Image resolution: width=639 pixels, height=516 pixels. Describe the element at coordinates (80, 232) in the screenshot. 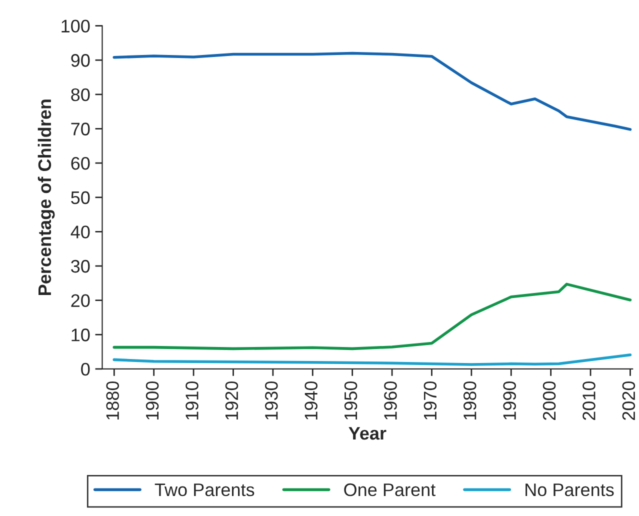

I see `y-tick-label: 40` at that location.